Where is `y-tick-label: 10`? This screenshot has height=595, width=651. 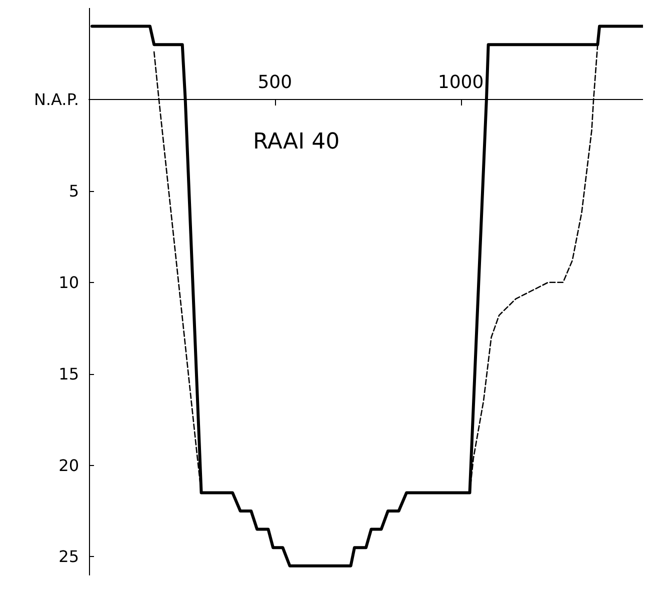
y-tick-label: 10 is located at coordinates (68, 282).